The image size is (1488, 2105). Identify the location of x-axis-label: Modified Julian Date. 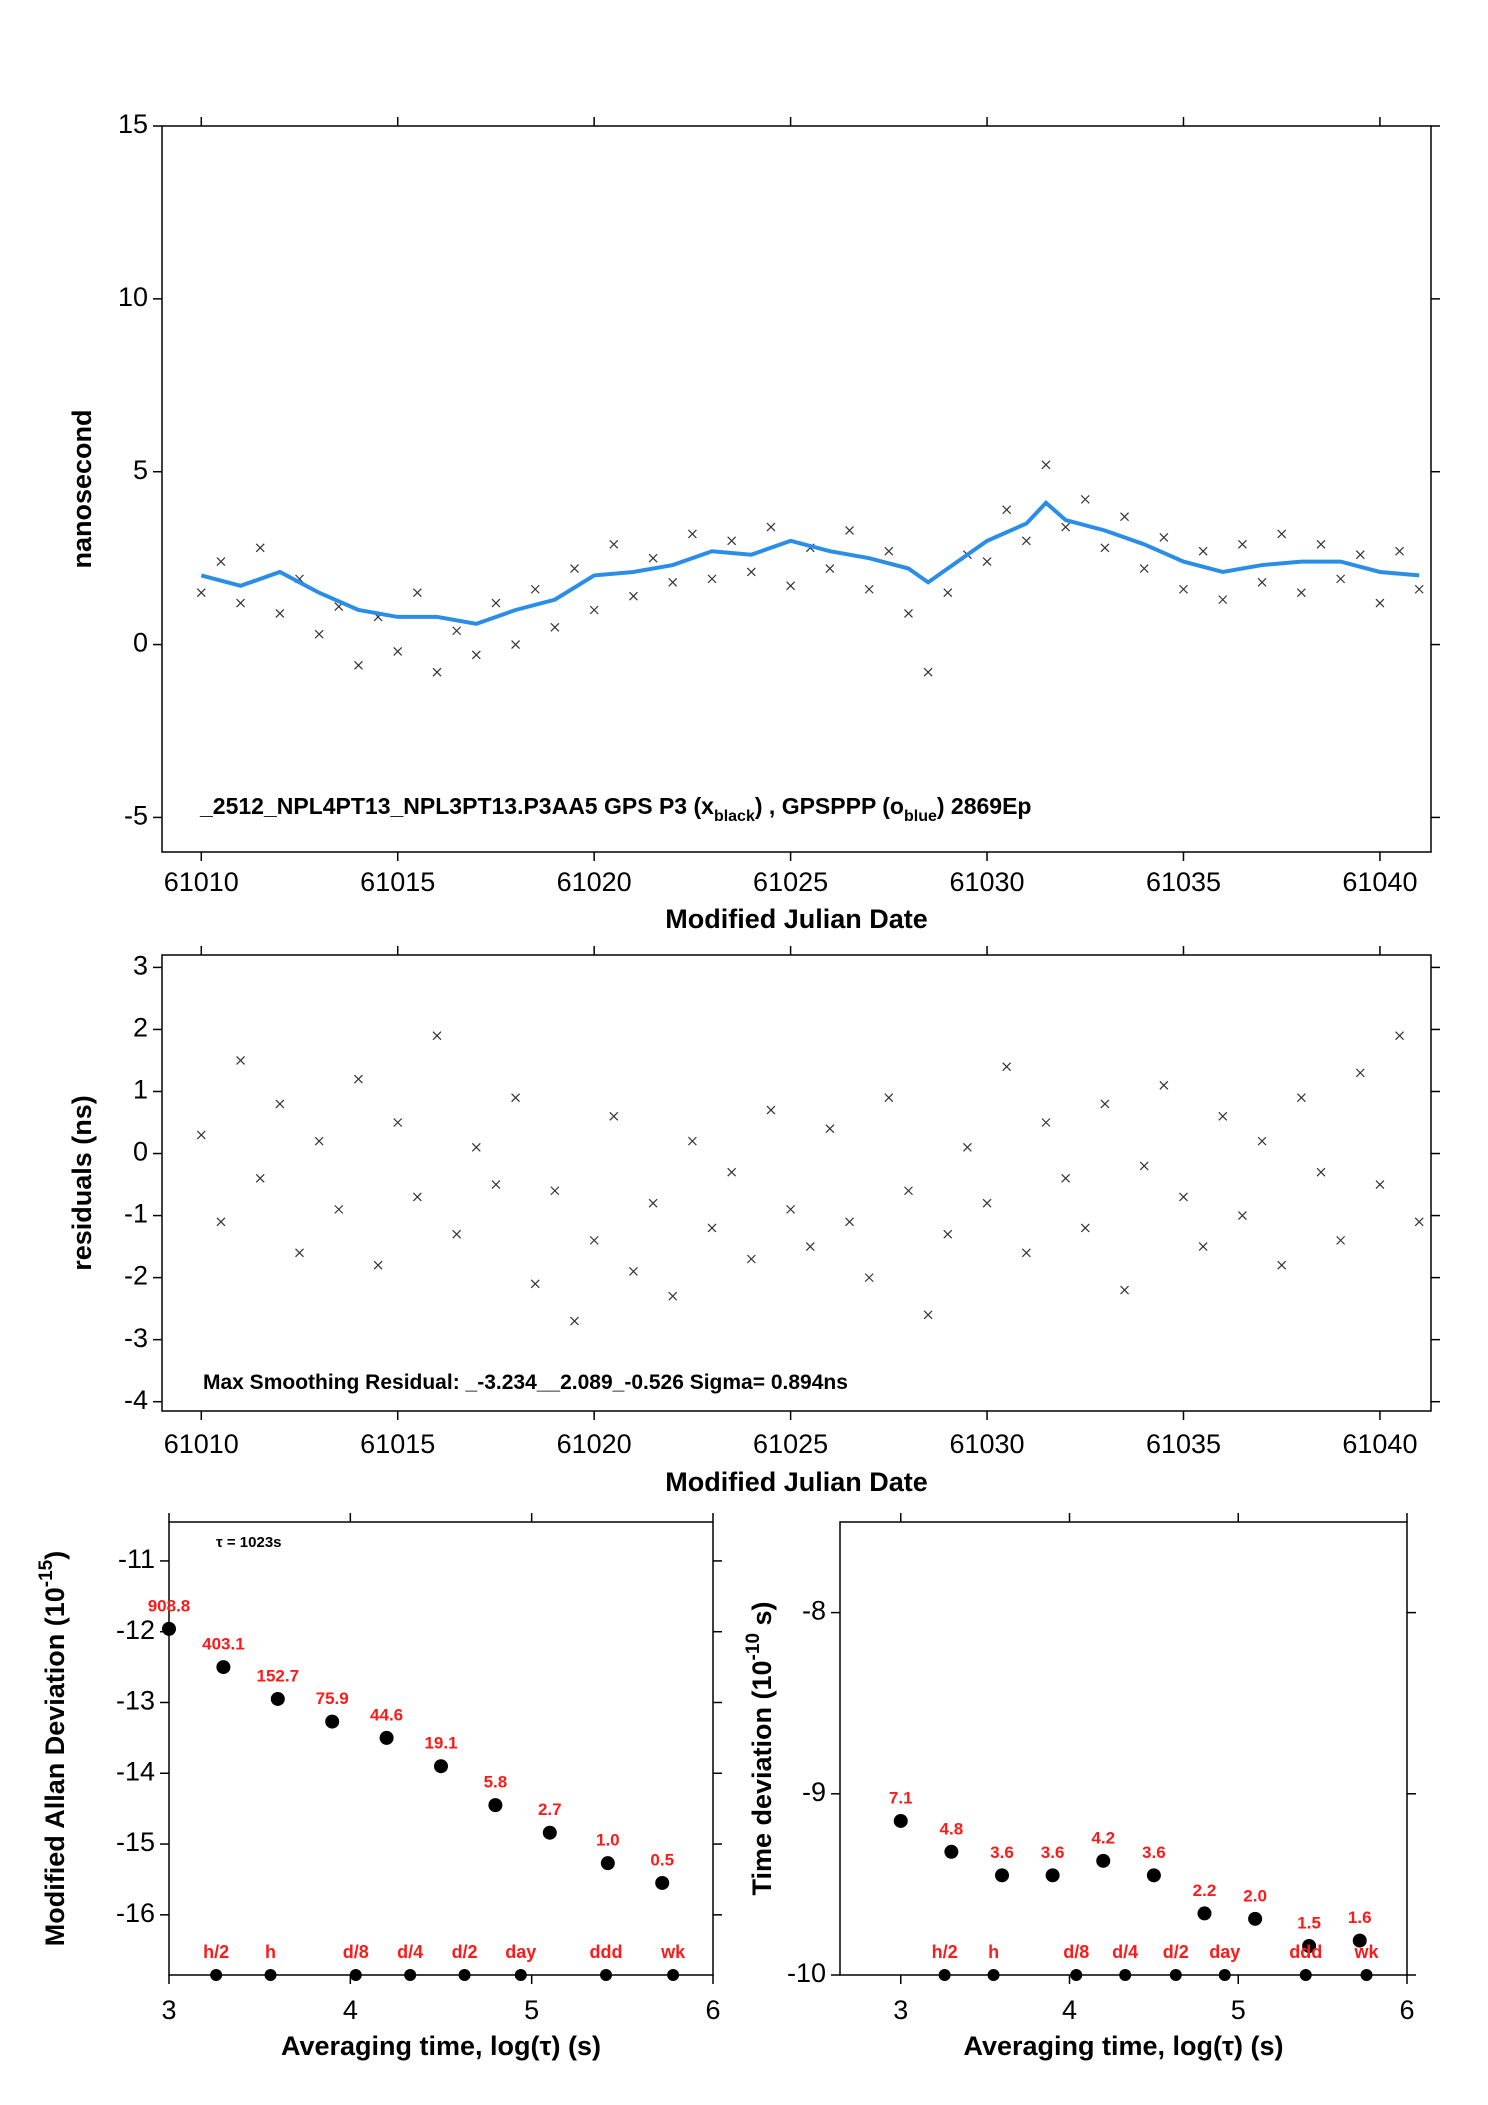
(796, 919).